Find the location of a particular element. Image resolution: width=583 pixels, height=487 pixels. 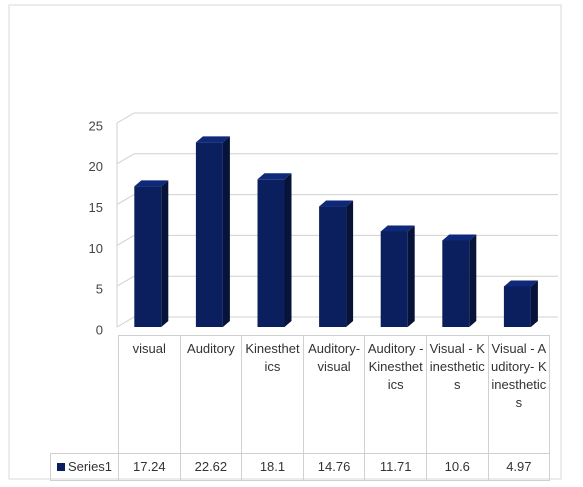

data-label-text: 18.1 is located at coordinates (272, 466).